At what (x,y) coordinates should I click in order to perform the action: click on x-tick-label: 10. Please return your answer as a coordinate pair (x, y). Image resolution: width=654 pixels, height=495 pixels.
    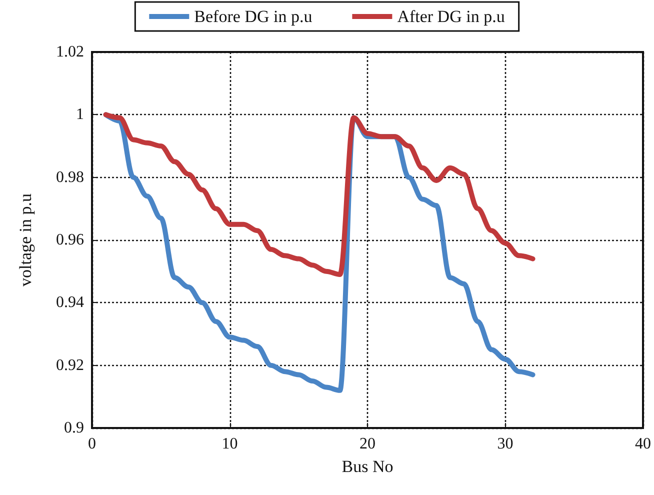
    Looking at the image, I should click on (230, 444).